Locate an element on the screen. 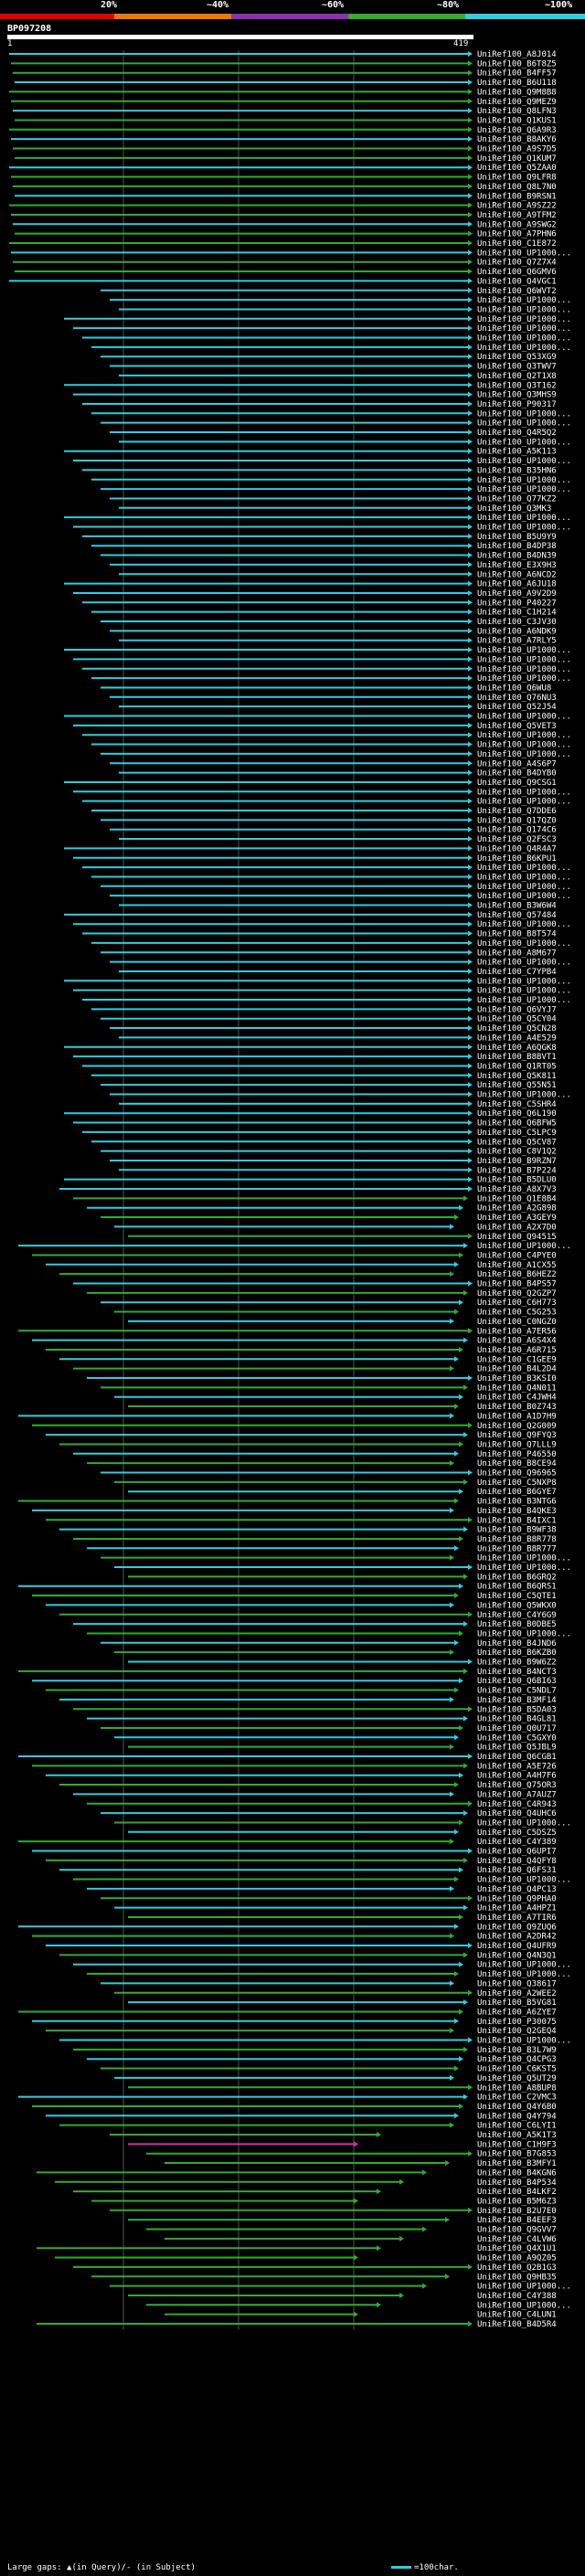 The height and width of the screenshot is (2576, 585). hit-label: UniRef100_Q9ZUQ6 is located at coordinates (517, 1927).